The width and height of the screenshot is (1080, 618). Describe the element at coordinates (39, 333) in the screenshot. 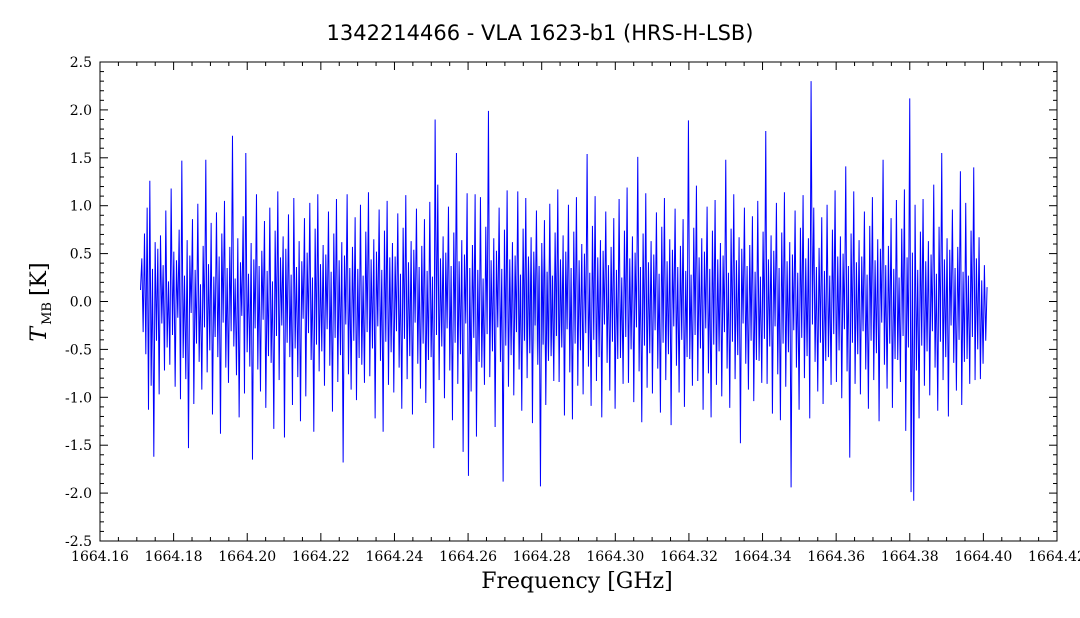

I see `y-axis-symbol: T` at that location.